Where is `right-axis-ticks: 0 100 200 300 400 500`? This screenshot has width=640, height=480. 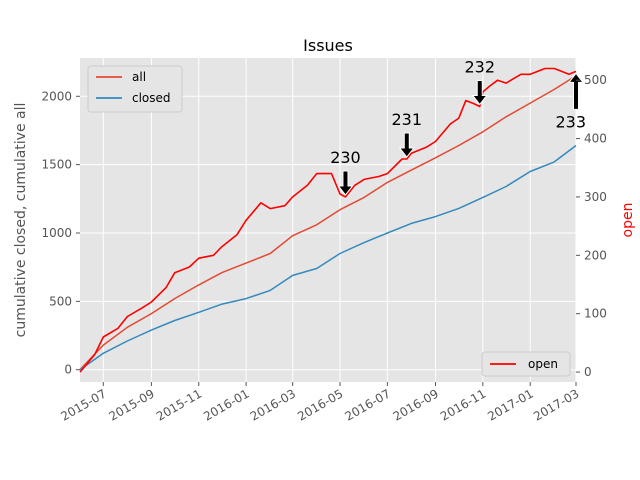 right-axis-ticks: 0 100 200 300 400 500 is located at coordinates (591, 226).